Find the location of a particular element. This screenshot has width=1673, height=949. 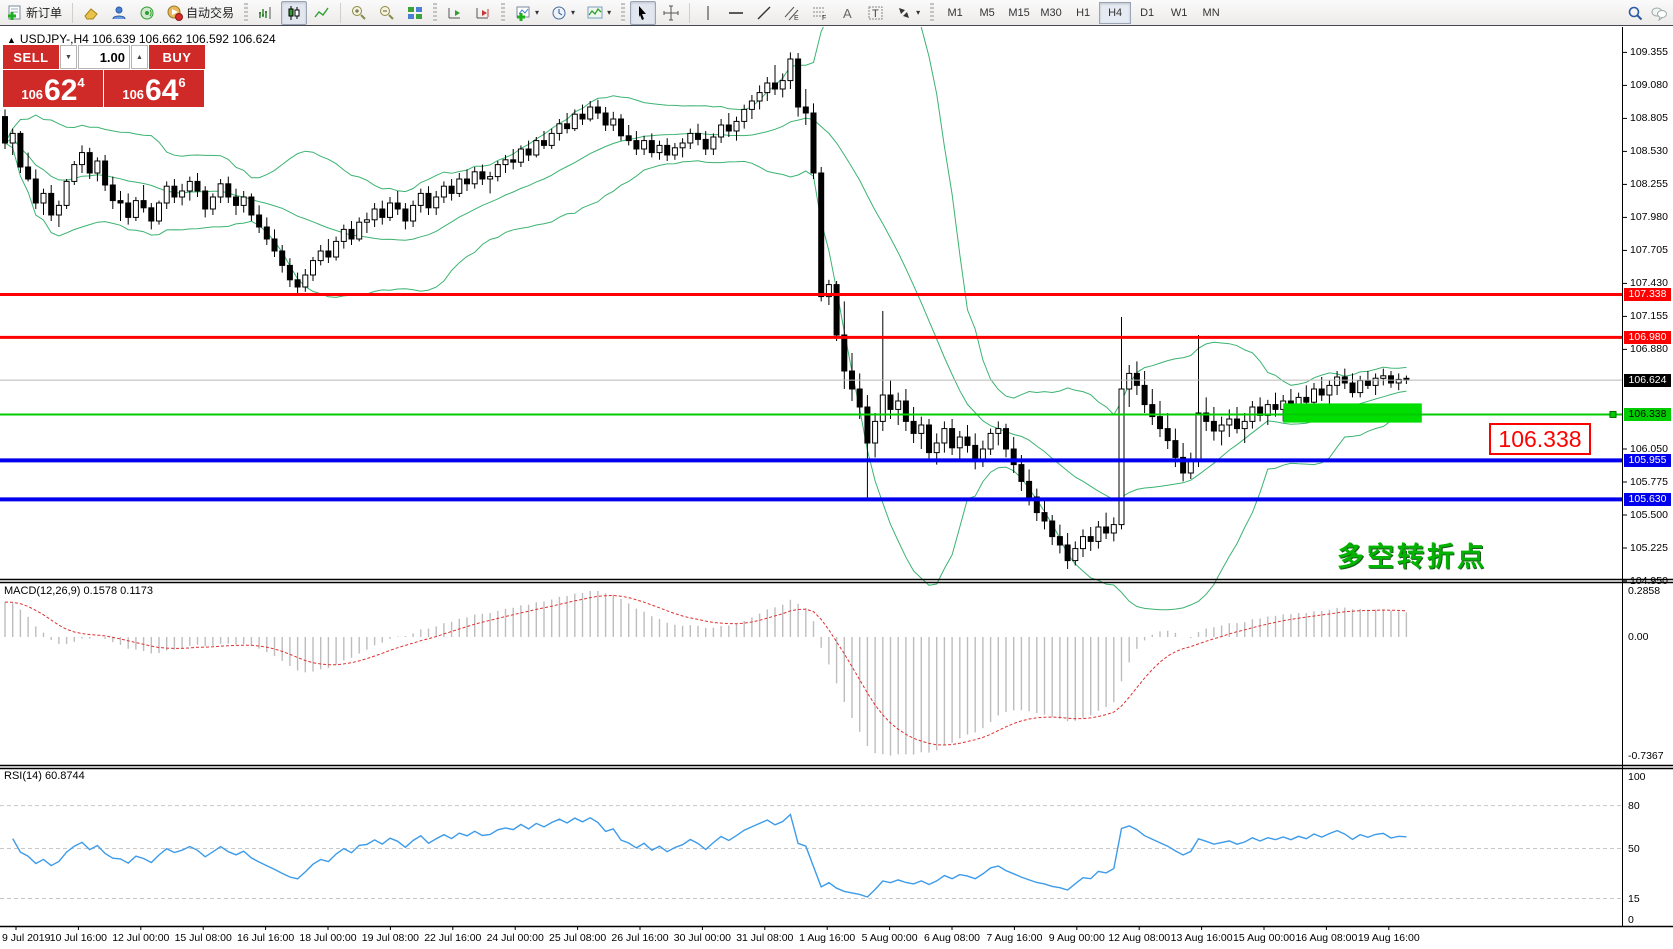

sell-price-display: 106 62 4 is located at coordinates (53, 88).